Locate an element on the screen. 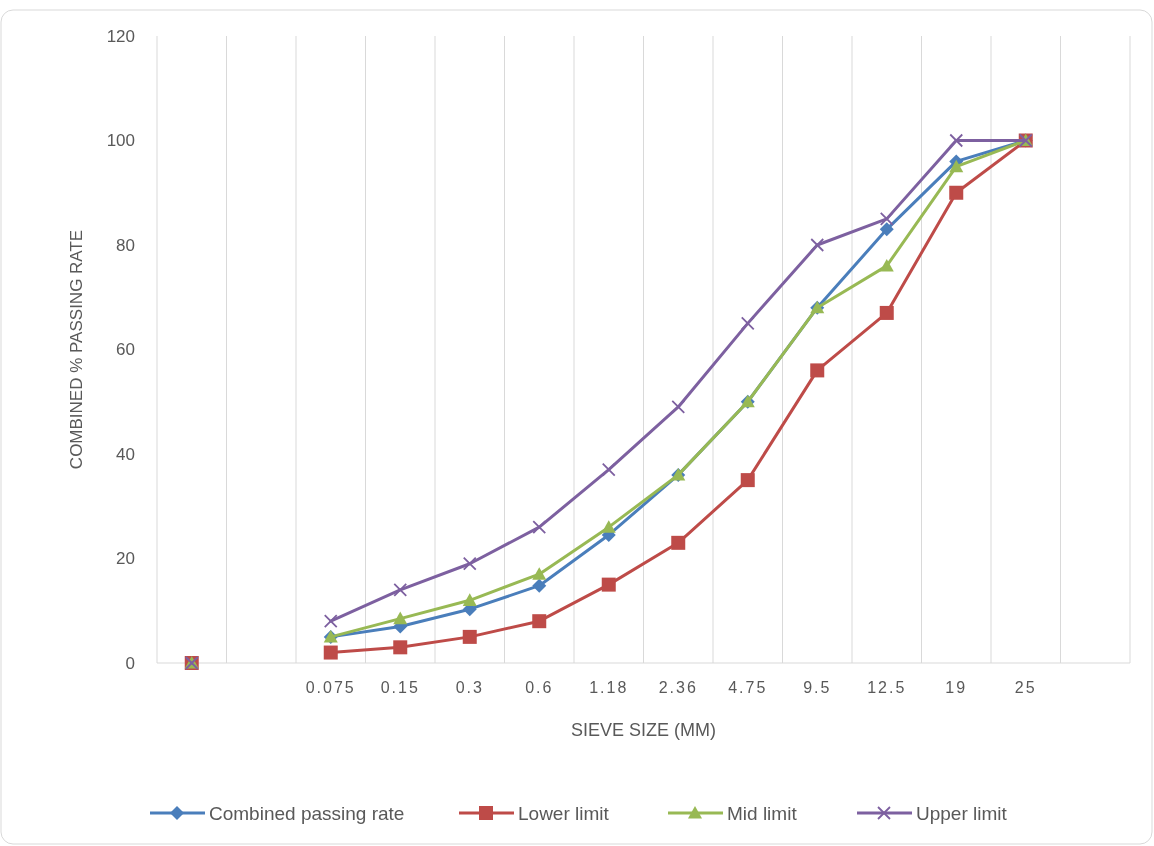  y-tick-label: 80 is located at coordinates (125, 245).